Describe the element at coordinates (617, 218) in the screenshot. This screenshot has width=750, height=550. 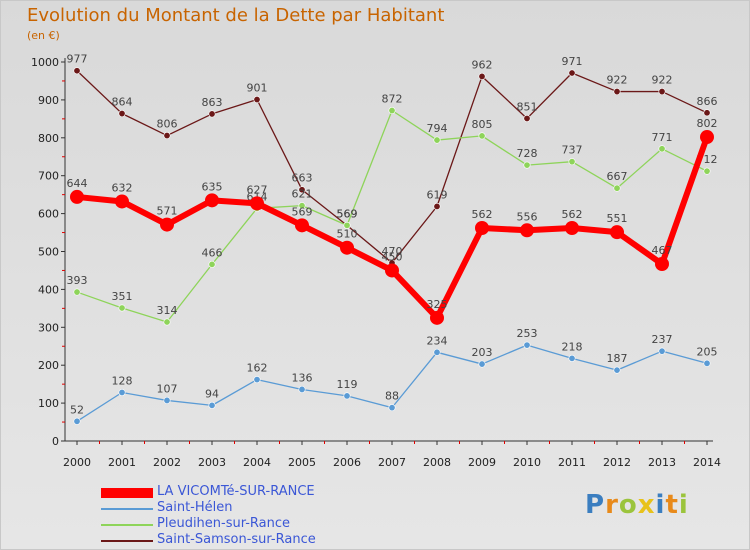
I see `data-label: 551` at that location.